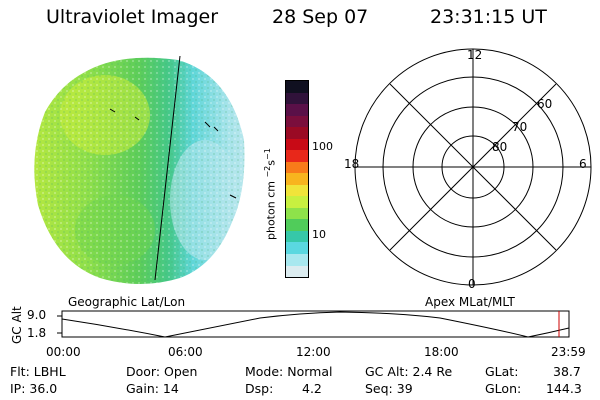 This screenshot has width=600, height=400. I want to click on coastline-marks, so click(173, 153).